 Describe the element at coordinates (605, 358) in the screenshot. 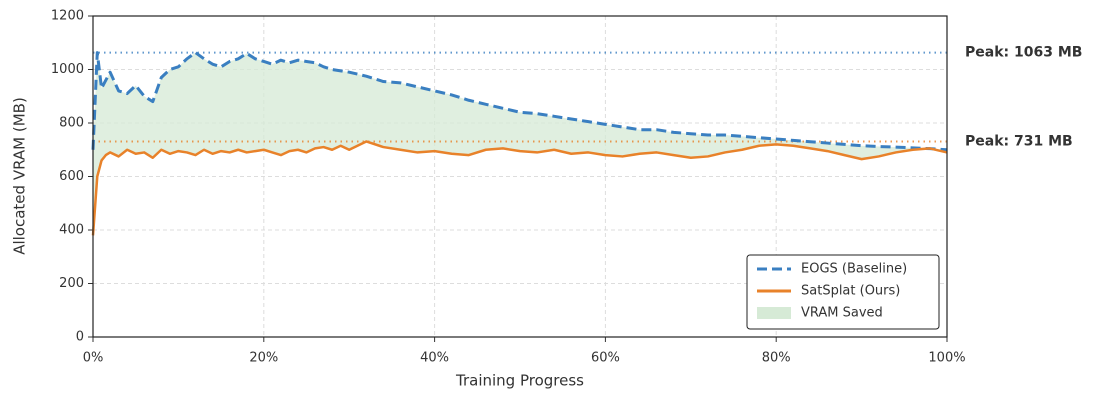

I see `x-tick-label: 60%` at that location.